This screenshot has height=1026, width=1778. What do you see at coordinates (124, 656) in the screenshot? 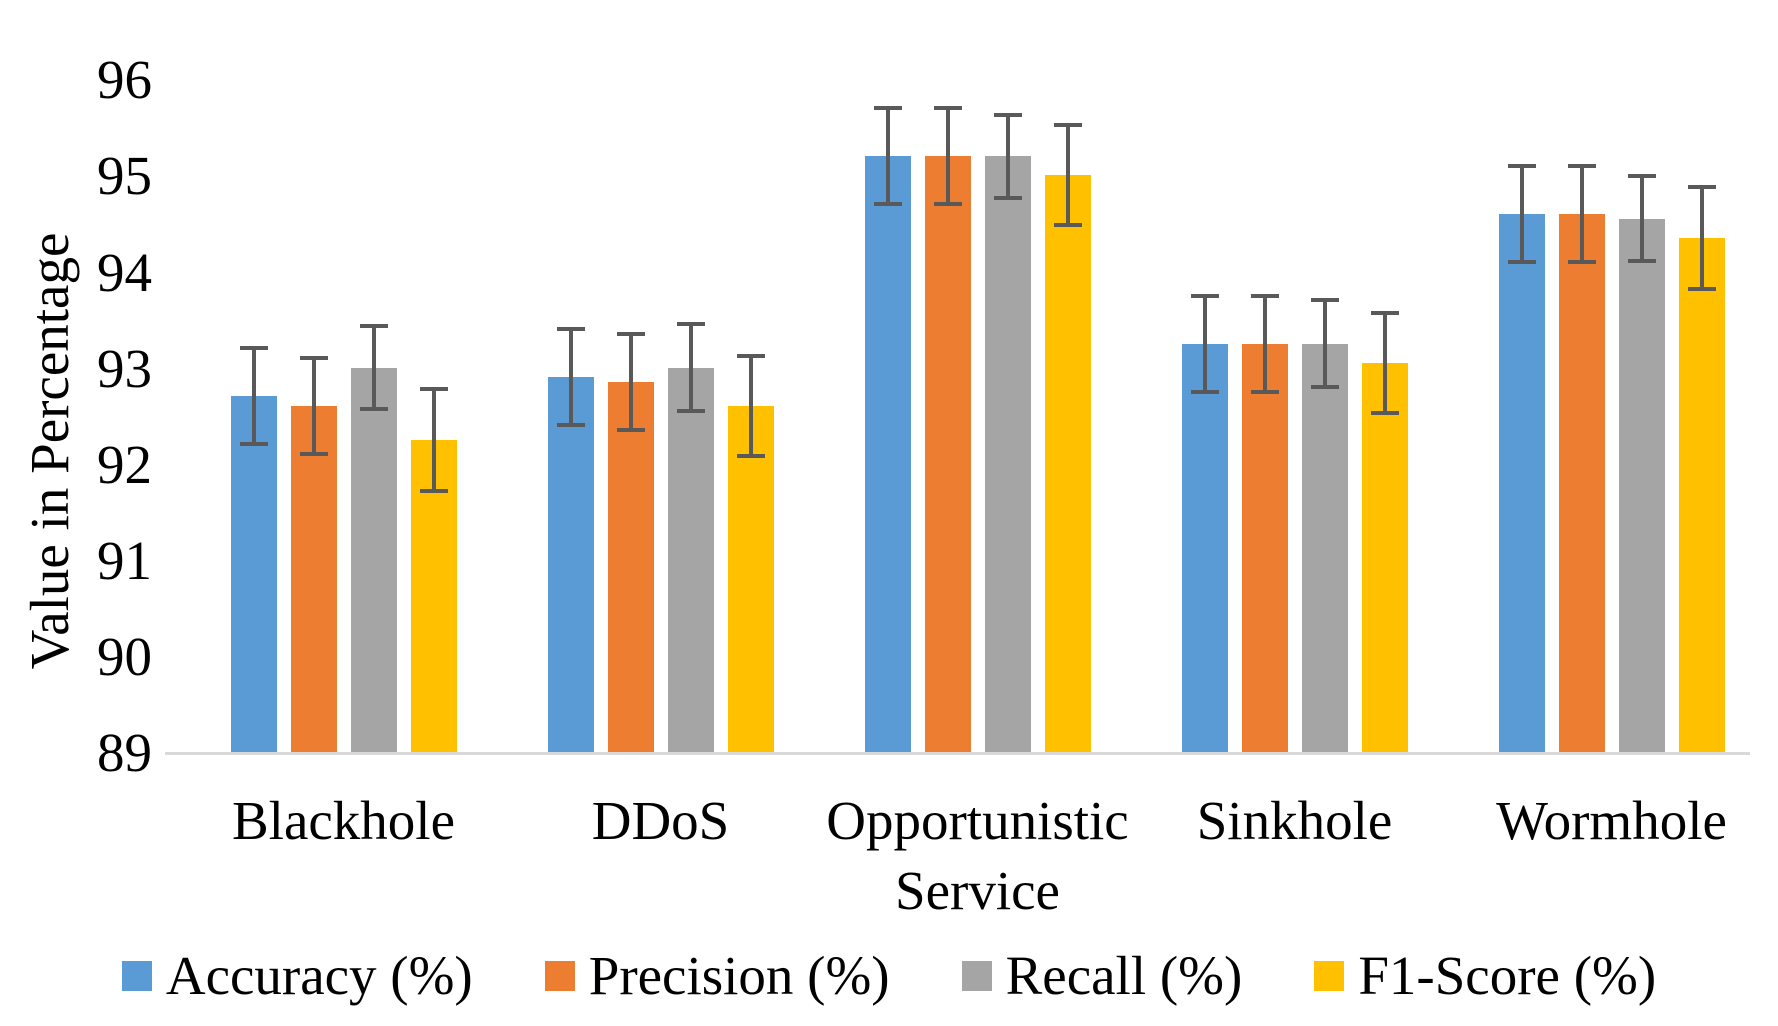
I see `y-tick-label: 90` at bounding box center [124, 656].